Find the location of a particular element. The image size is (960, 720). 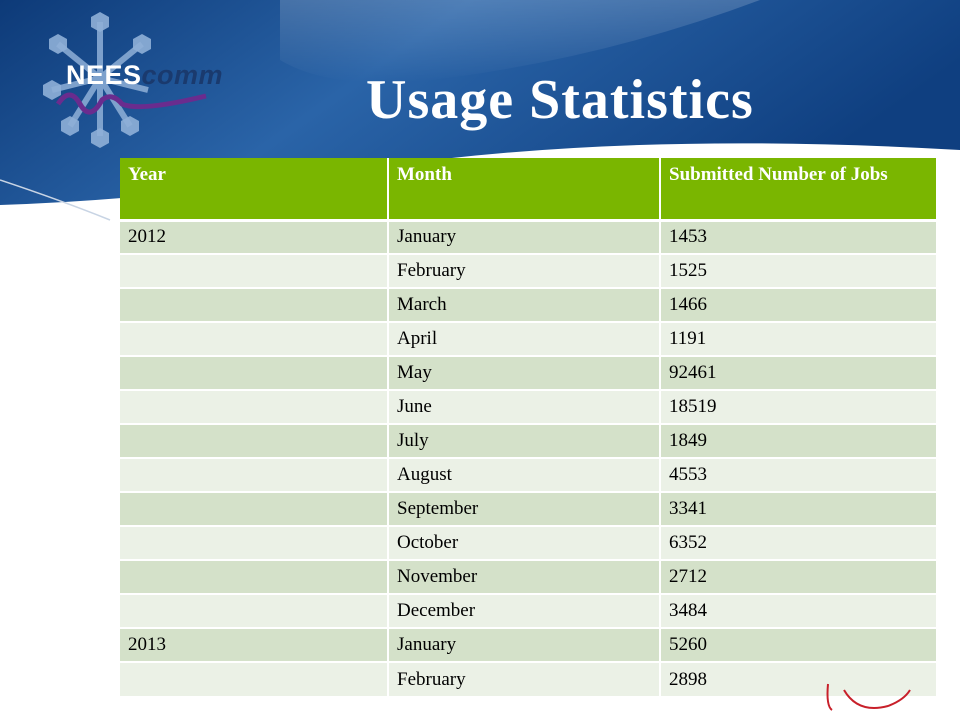

table-row: October 6352 is located at coordinates (528, 542).